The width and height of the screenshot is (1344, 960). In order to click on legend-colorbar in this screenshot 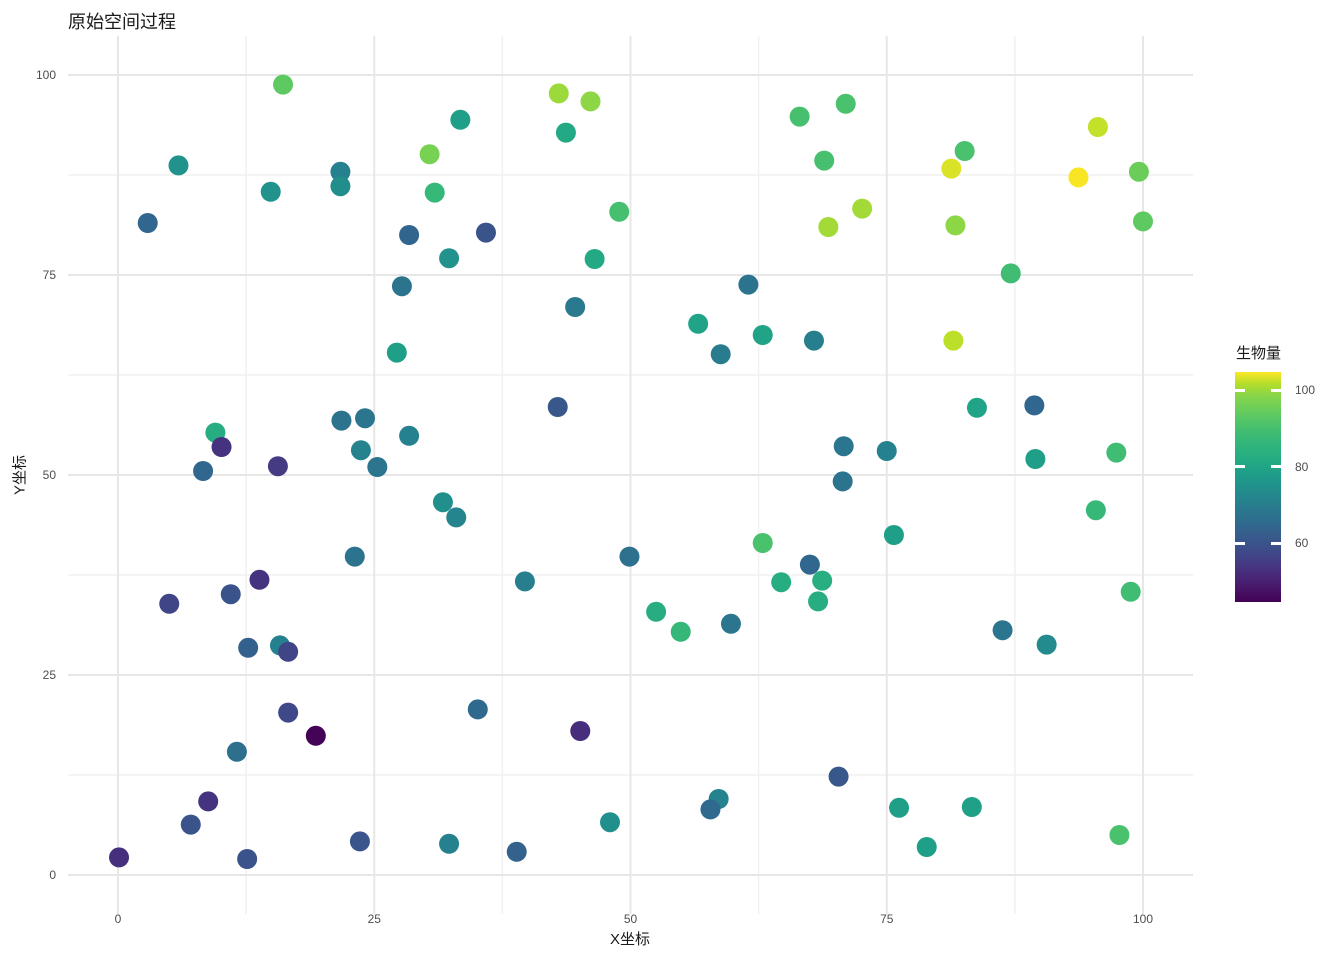, I will do `click(1258, 487)`.